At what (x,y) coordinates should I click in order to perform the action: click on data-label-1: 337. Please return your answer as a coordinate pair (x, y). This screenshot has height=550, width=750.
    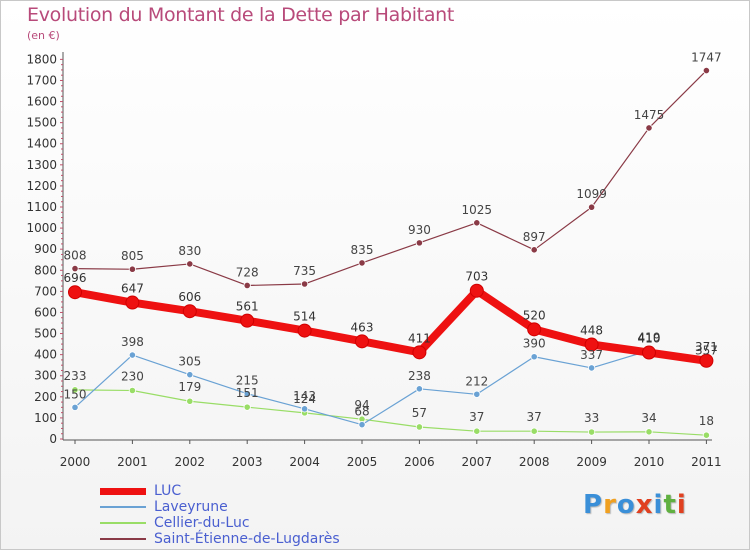
    Looking at the image, I should click on (591, 355).